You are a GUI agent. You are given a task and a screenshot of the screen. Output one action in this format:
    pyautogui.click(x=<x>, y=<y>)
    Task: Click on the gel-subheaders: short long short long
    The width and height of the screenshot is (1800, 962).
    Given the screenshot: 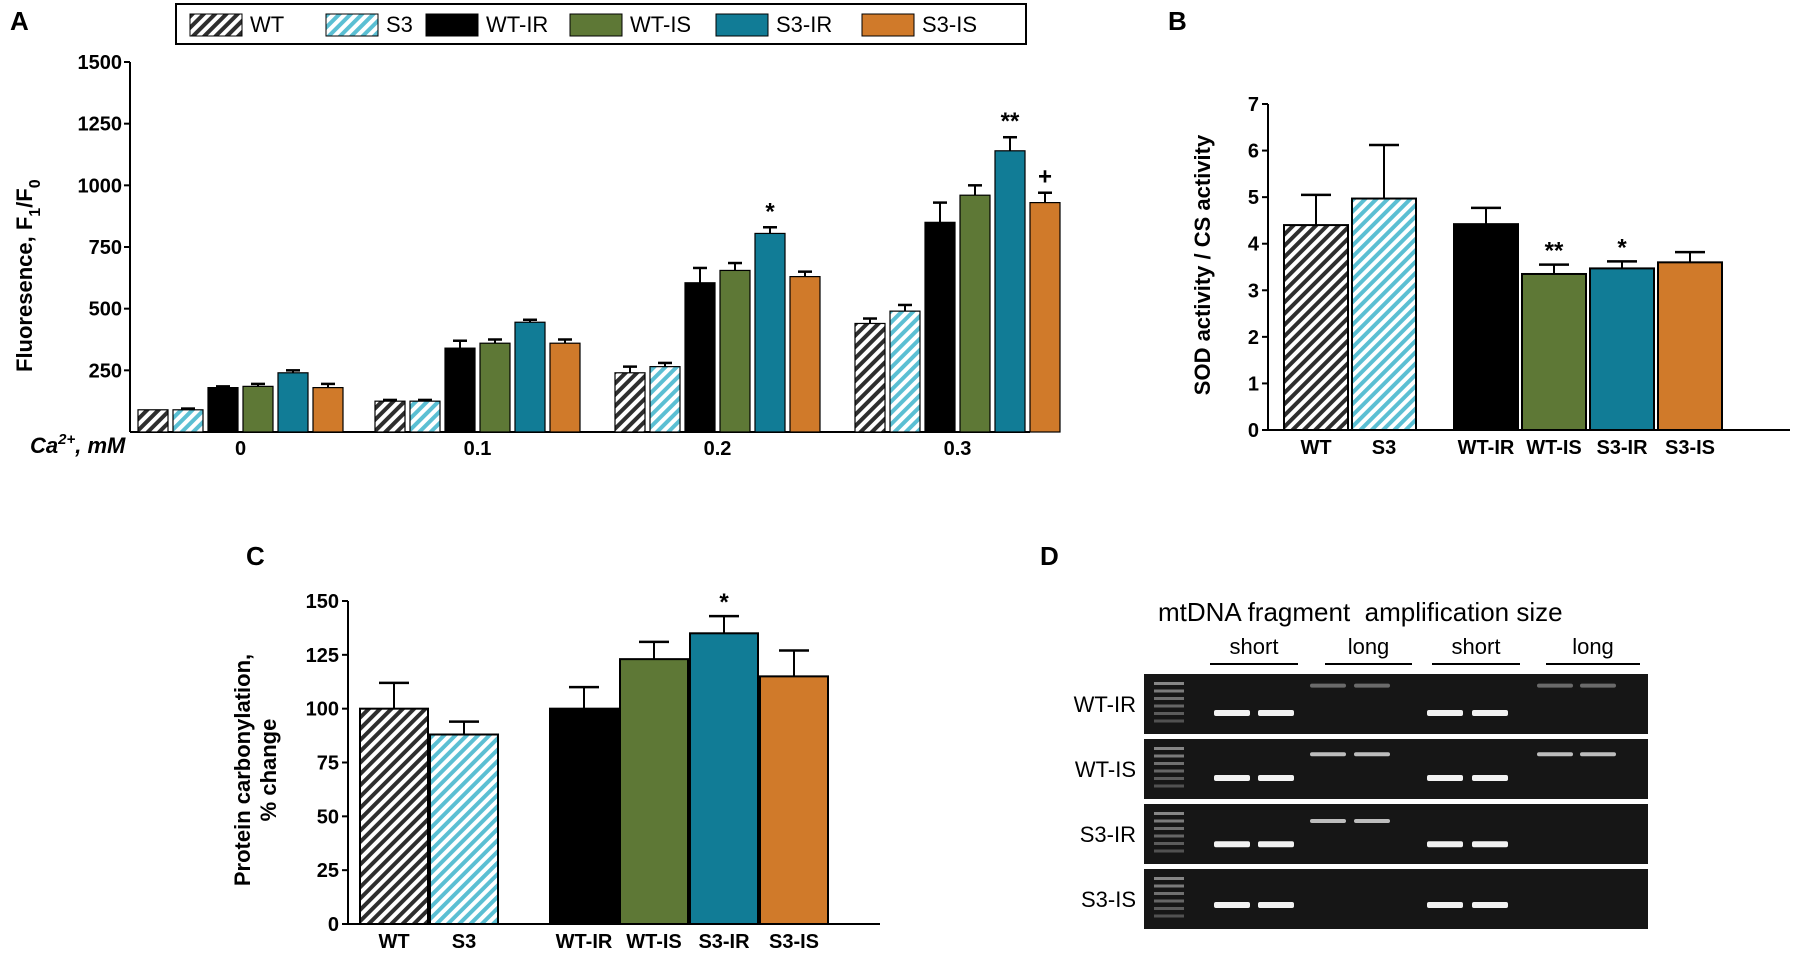 What is the action you would take?
    pyautogui.click(x=1425, y=649)
    